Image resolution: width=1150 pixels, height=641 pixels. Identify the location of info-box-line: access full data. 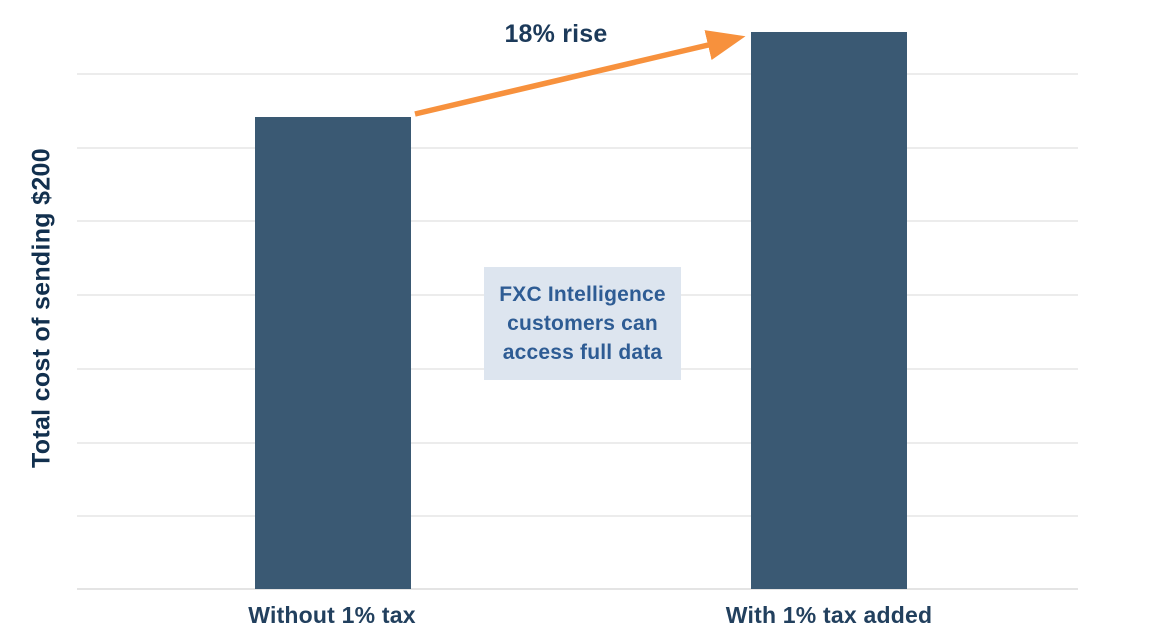
(582, 352).